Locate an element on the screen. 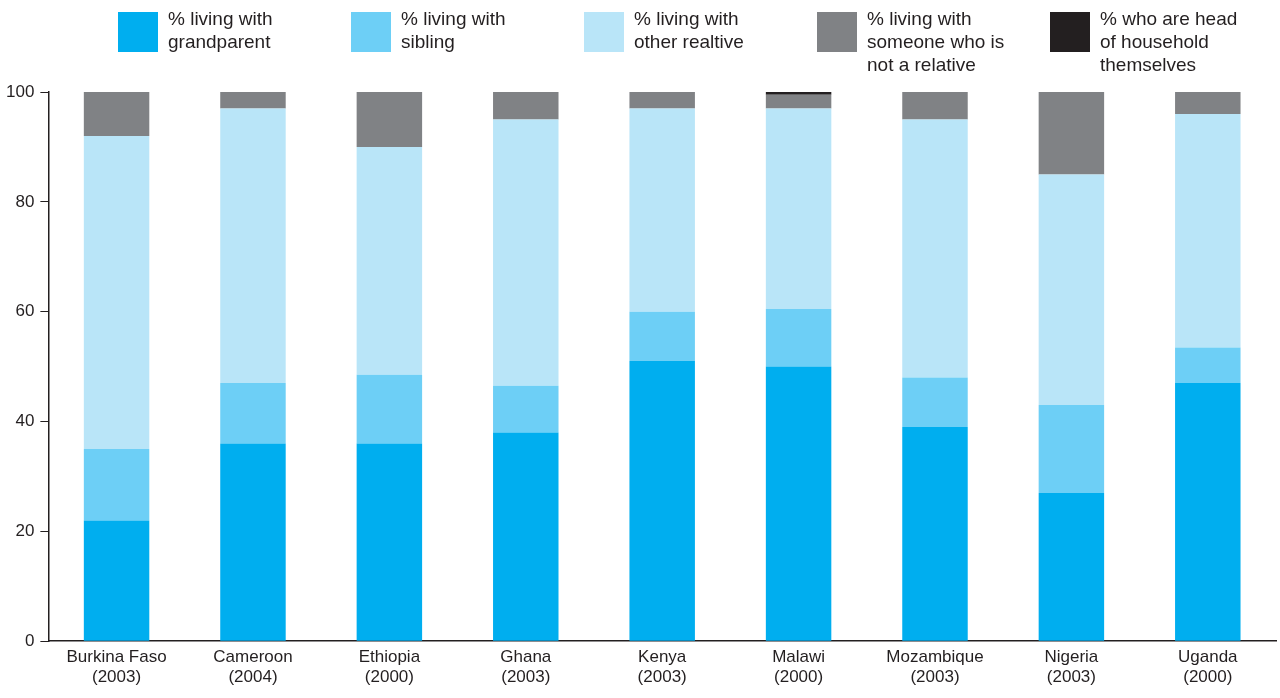  x-tick-label: Cameroon (2004) is located at coordinates (253, 667).